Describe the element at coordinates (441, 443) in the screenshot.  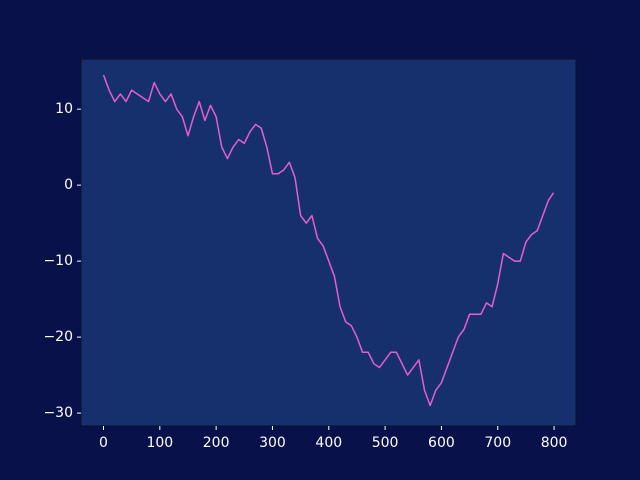
I see `x-tick-label: 600` at that location.